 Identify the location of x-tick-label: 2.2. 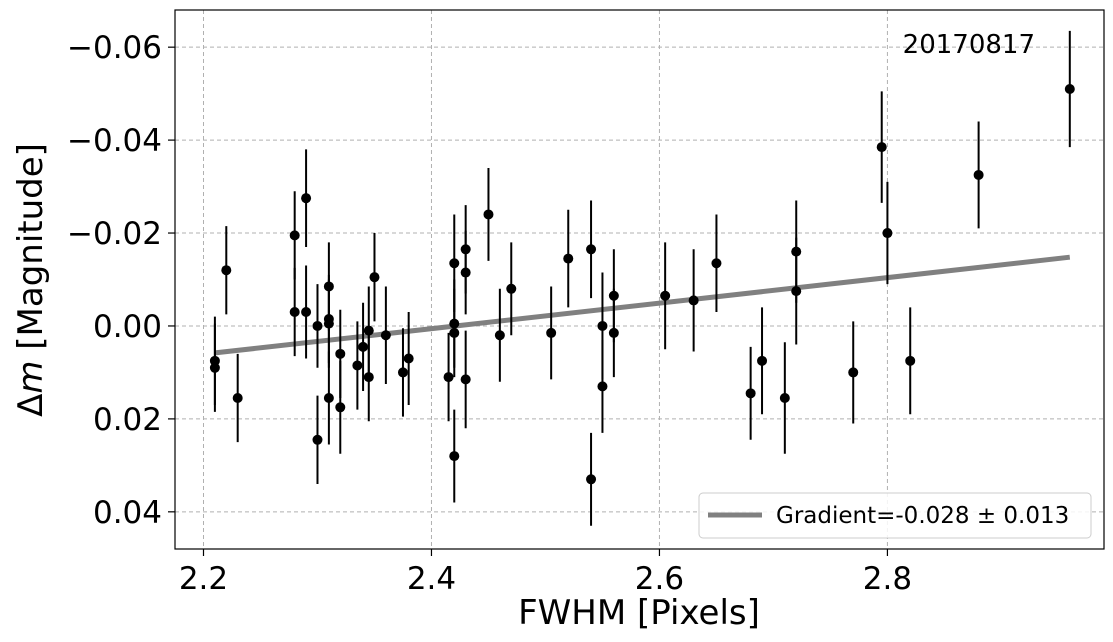
(203, 579).